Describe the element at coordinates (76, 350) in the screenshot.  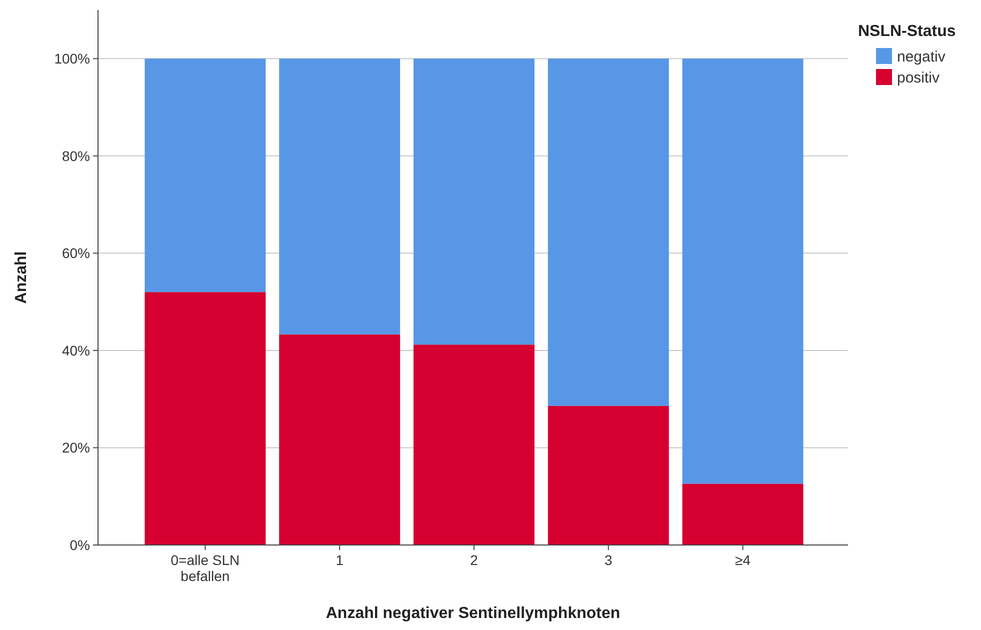
I see `y-tick-label: 40%` at that location.